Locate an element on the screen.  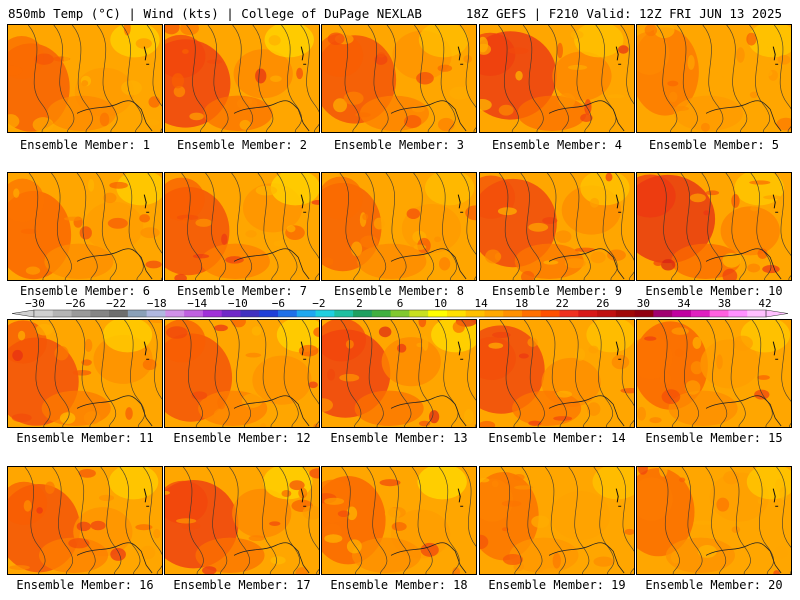
colorbar-tick-label: 2 is located at coordinates (359, 303).